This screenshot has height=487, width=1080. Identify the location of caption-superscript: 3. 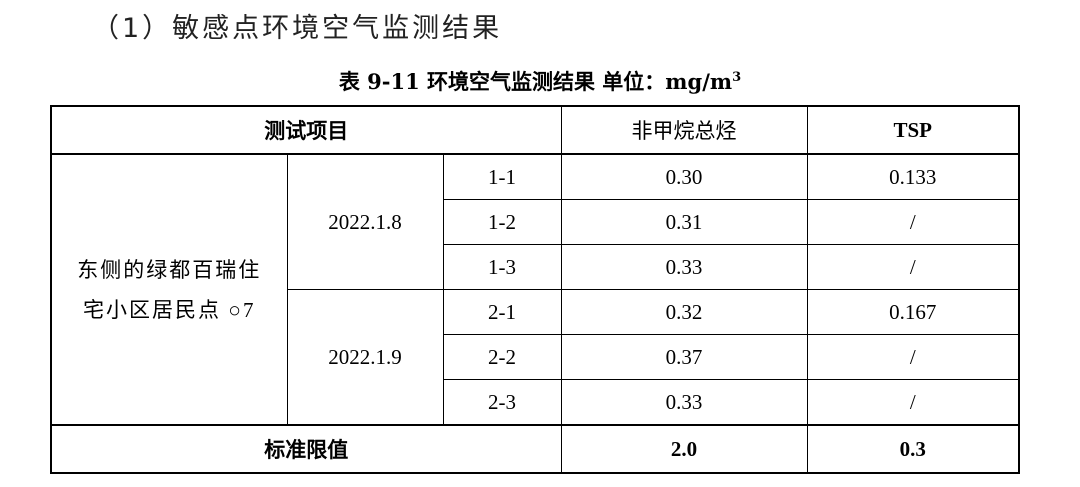
(737, 77).